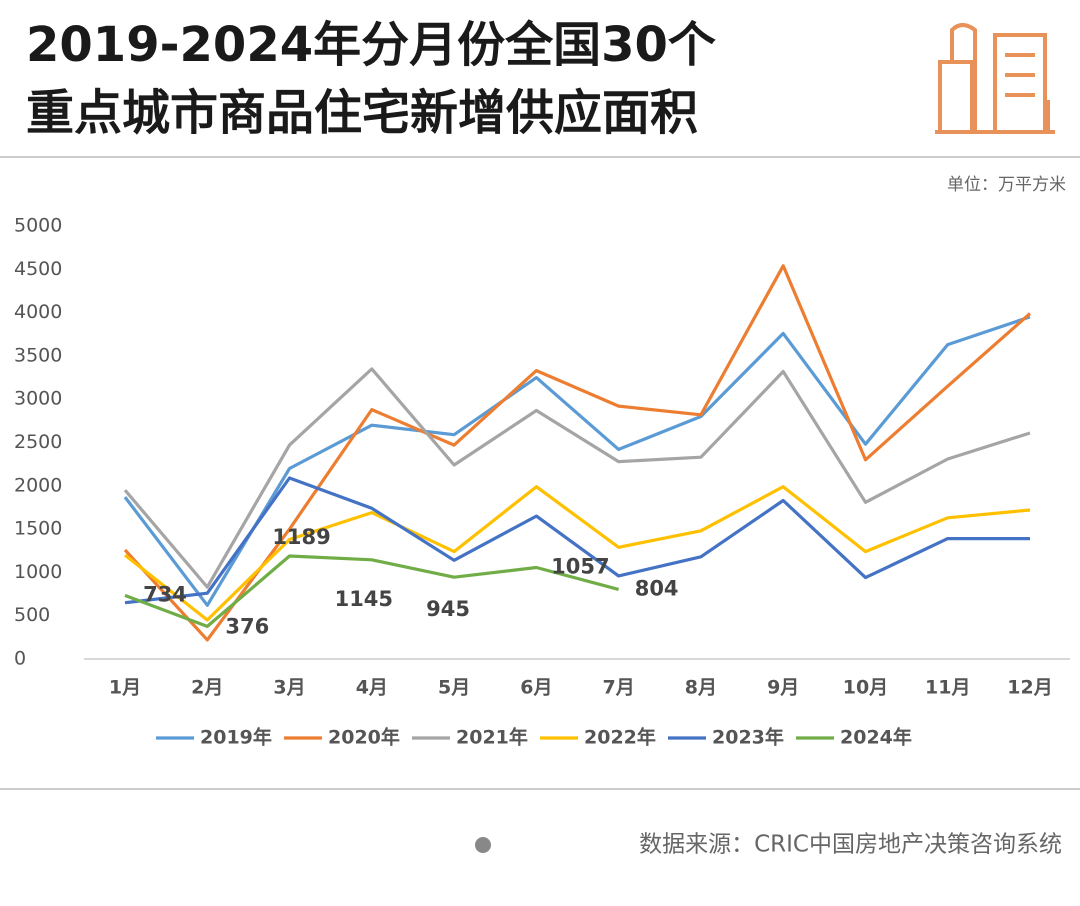 The image size is (1080, 906). What do you see at coordinates (701, 688) in the screenshot?
I see `x-tick-label: 8月` at bounding box center [701, 688].